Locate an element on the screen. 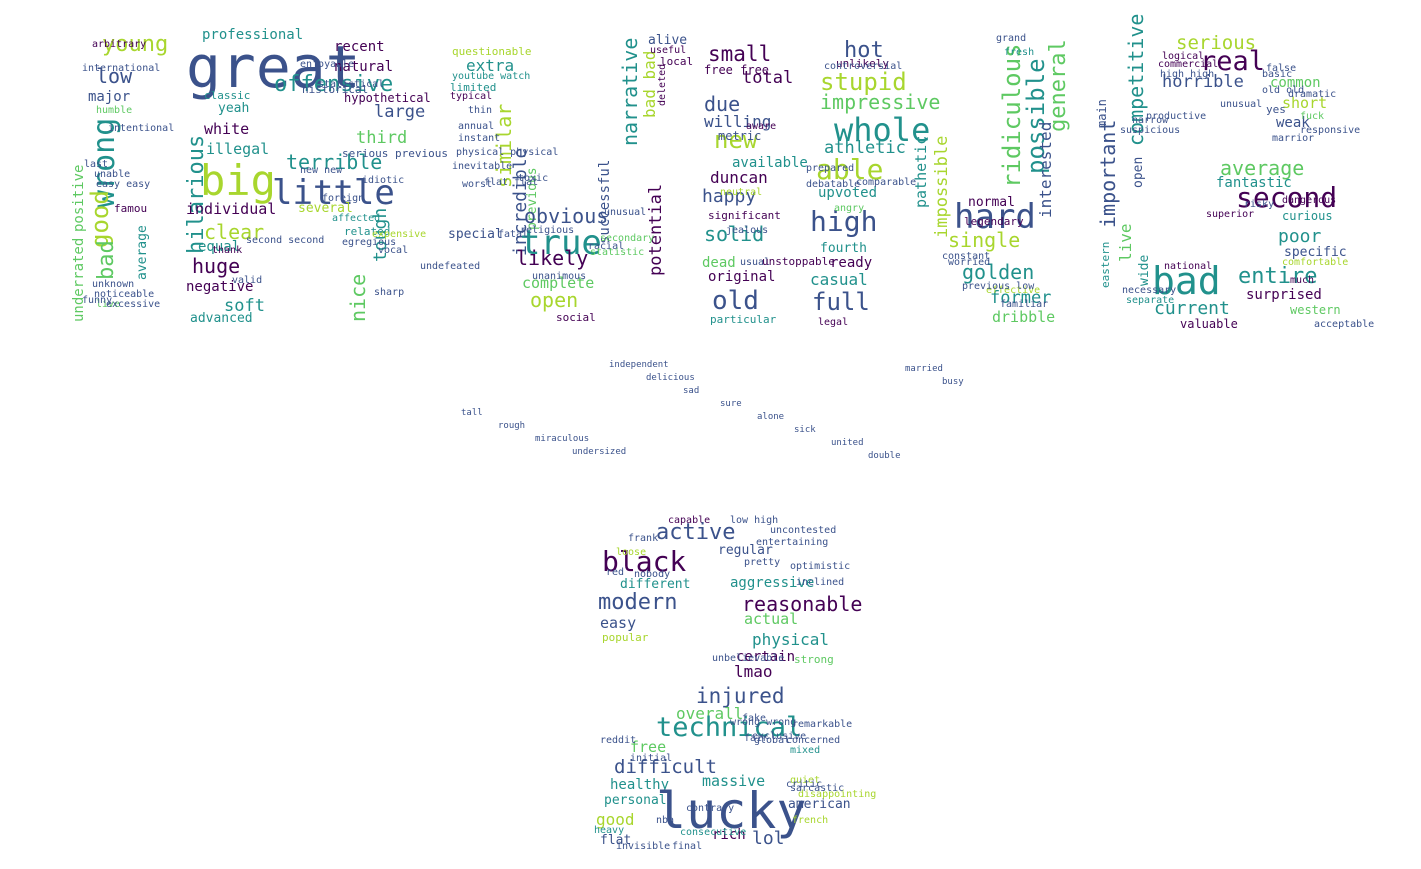 This screenshot has height=869, width=1421. cloud-word: different is located at coordinates (655, 584).